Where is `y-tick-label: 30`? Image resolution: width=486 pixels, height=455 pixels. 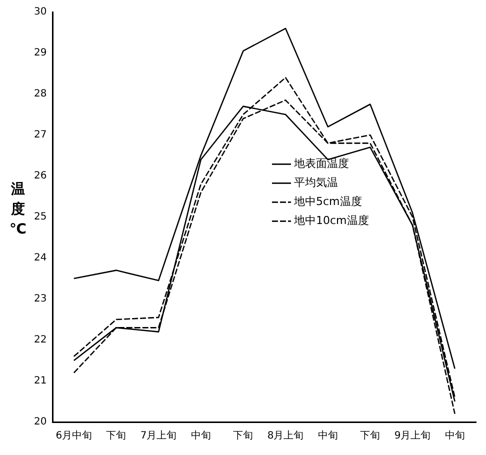
y-tick-label: 30 is located at coordinates (40, 12).